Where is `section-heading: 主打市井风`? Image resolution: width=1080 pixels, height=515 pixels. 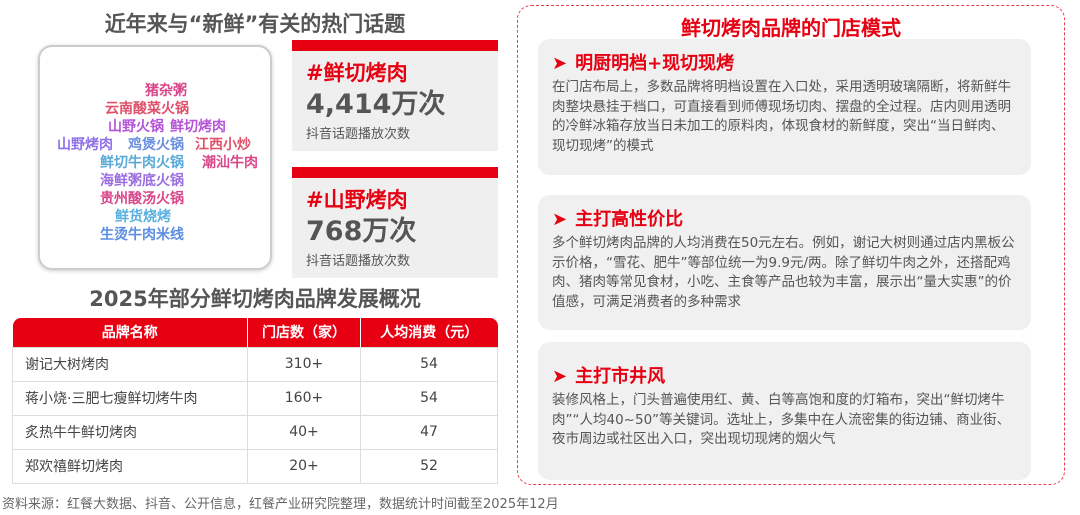
section-heading: 主打市井风 is located at coordinates (620, 376).